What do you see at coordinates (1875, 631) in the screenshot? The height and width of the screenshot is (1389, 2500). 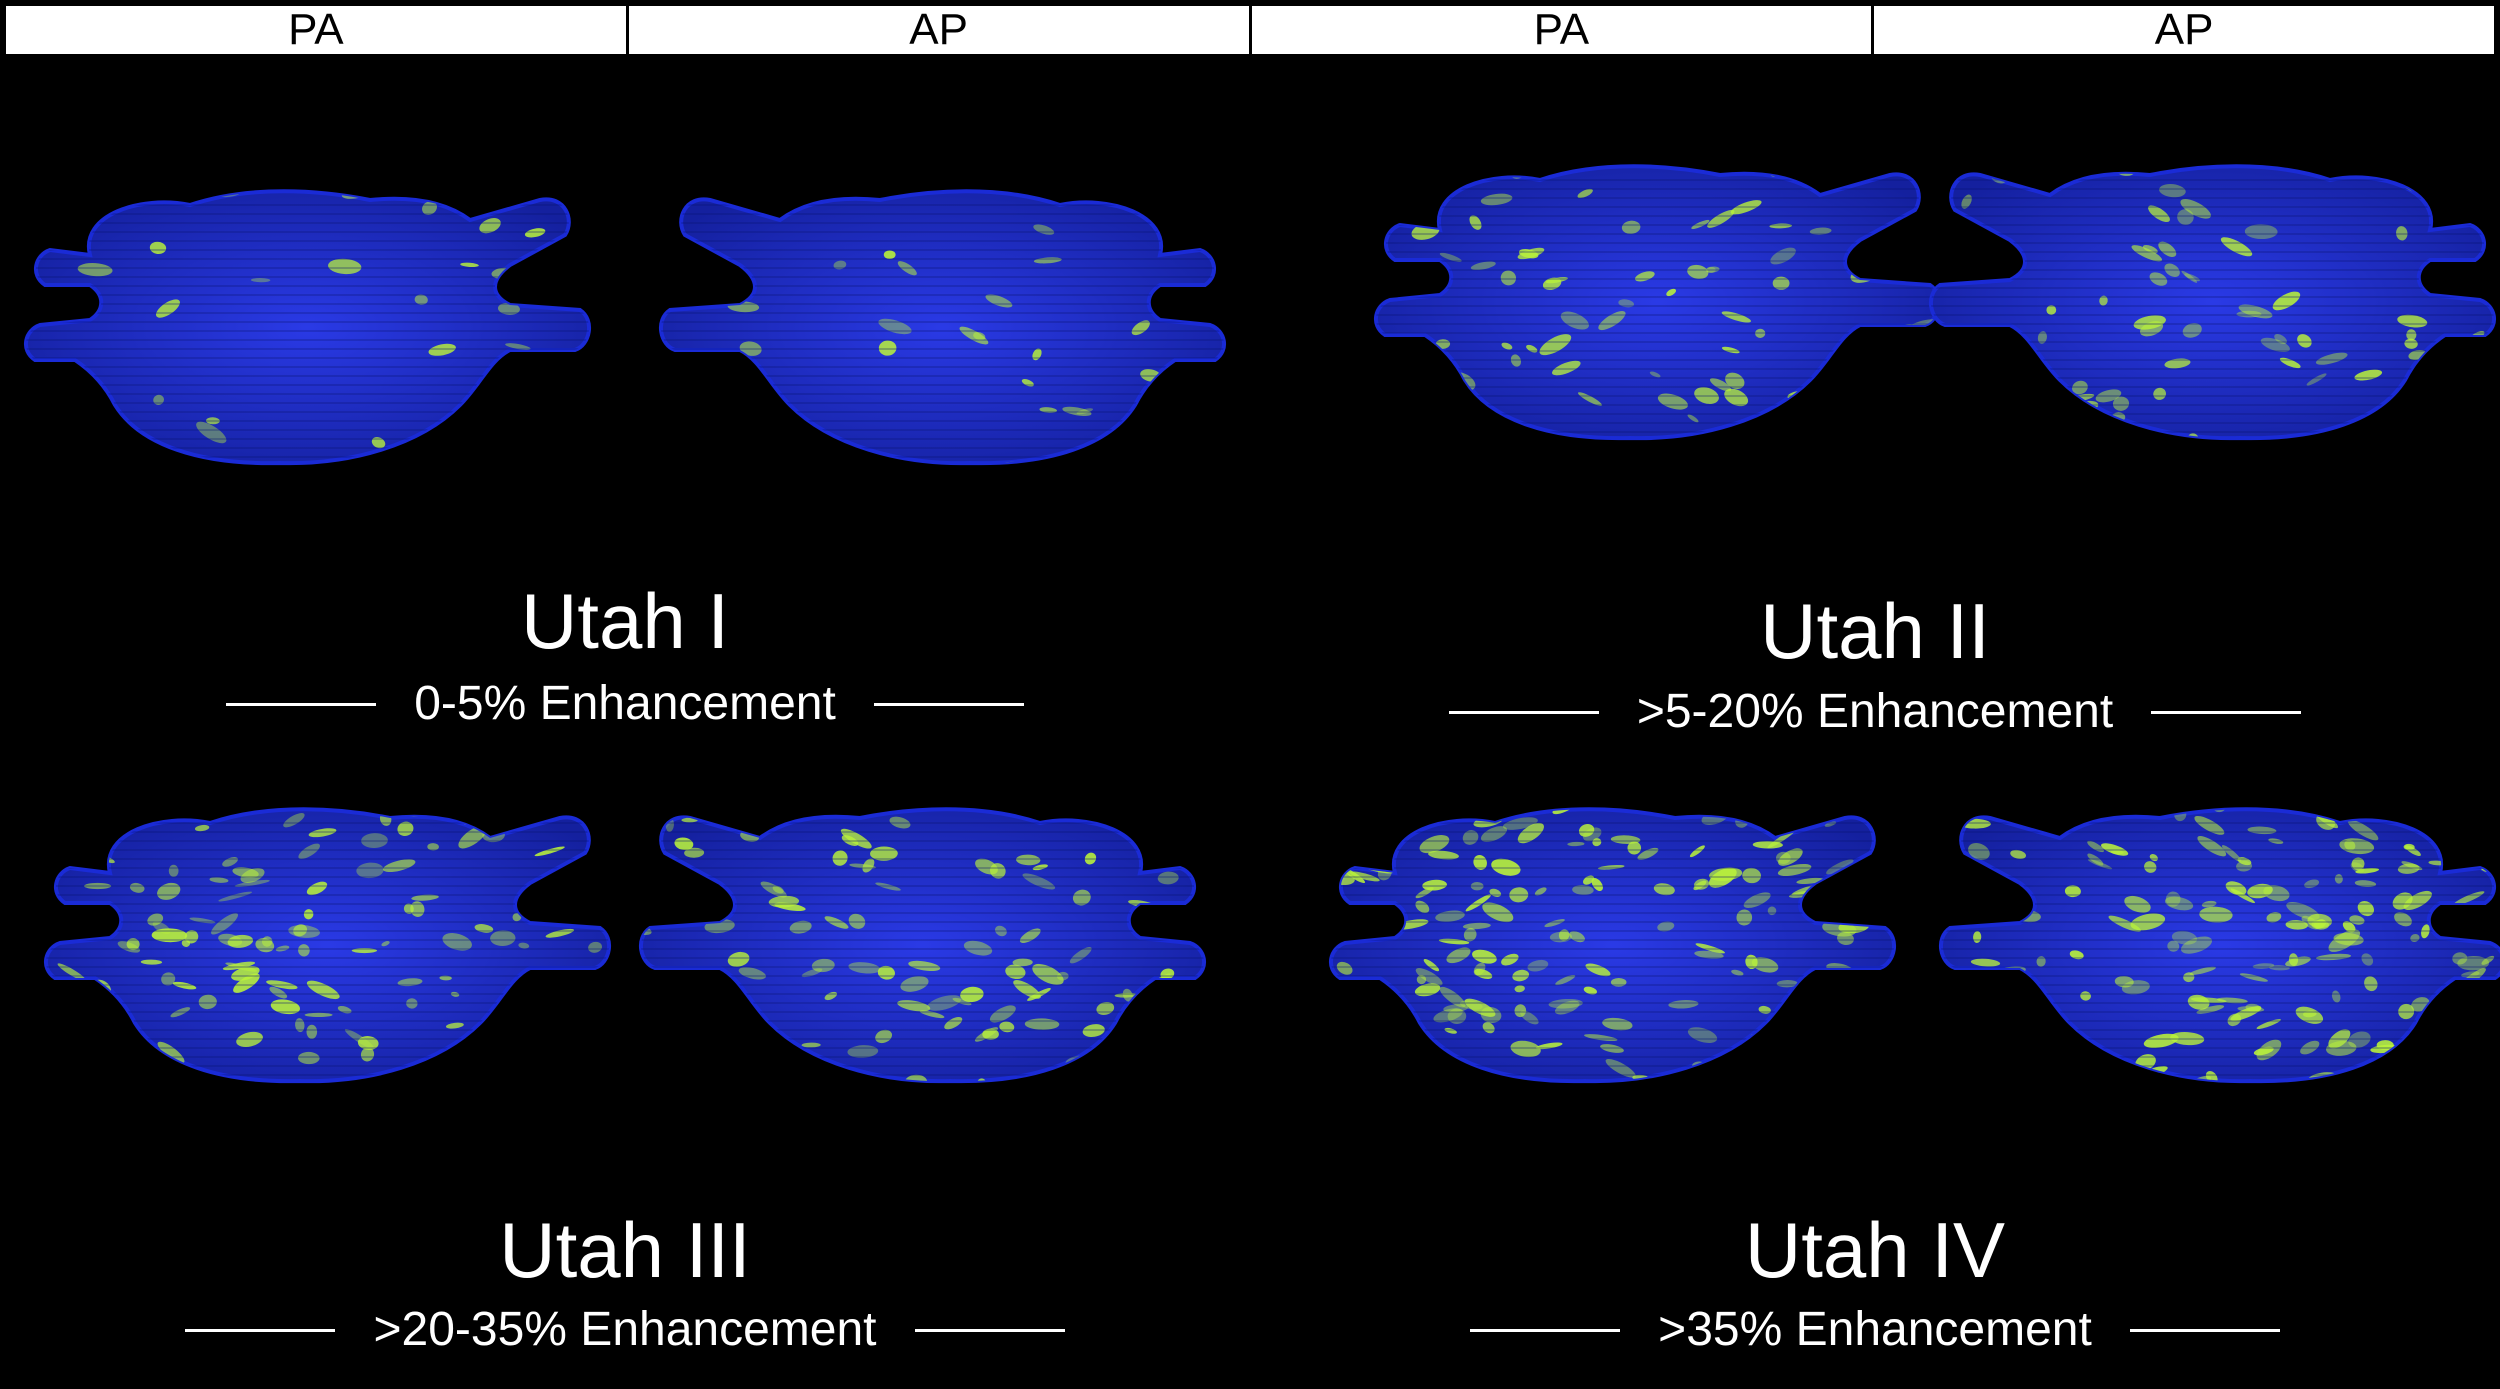 I see `grade-title: Utah II` at bounding box center [1875, 631].